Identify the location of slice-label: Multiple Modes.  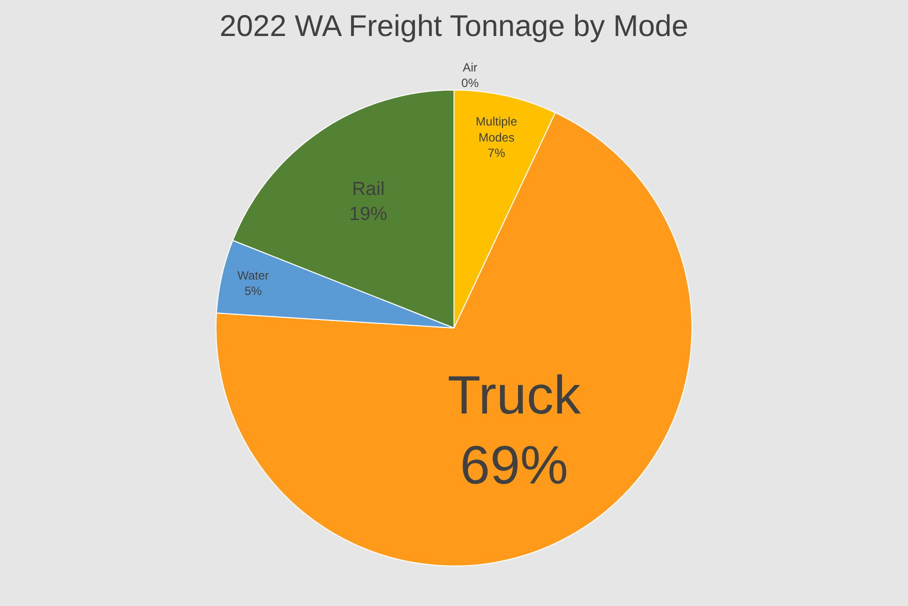
(497, 129).